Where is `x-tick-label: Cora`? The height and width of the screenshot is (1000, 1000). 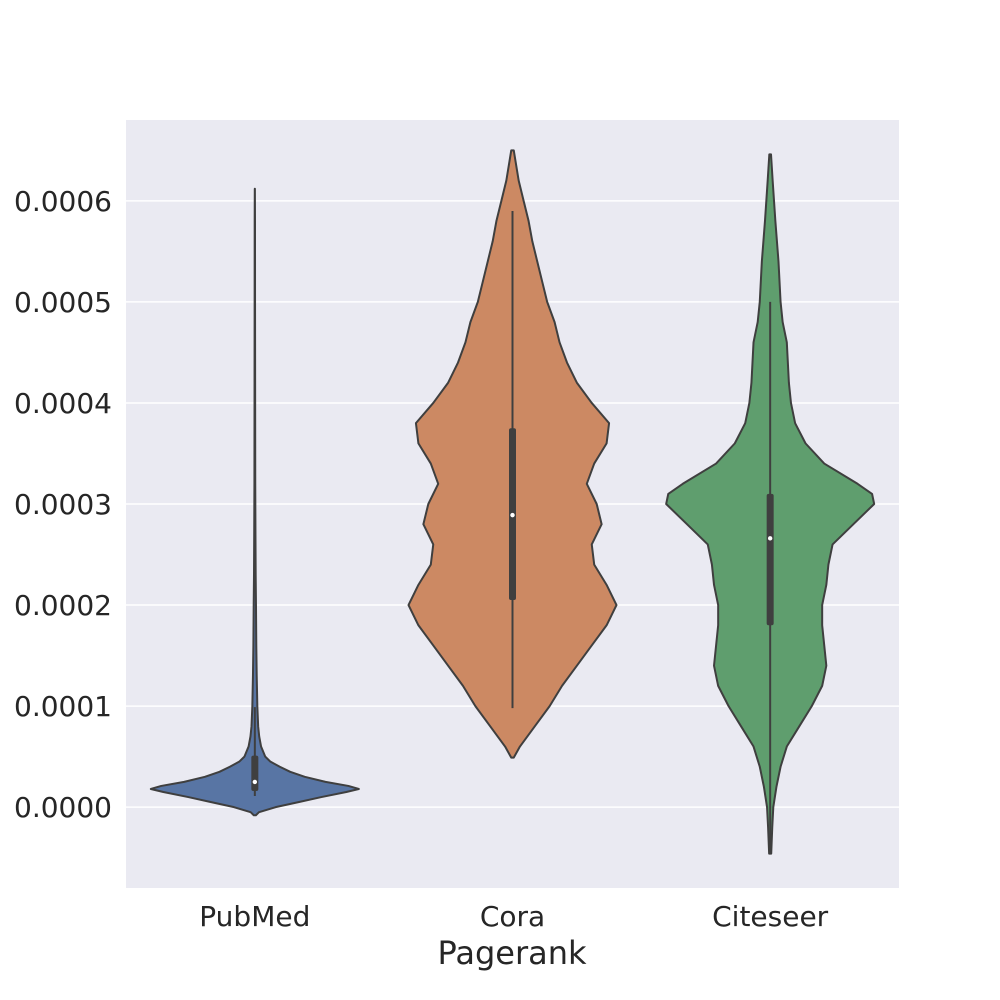
x-tick-label: Cora is located at coordinates (512, 916).